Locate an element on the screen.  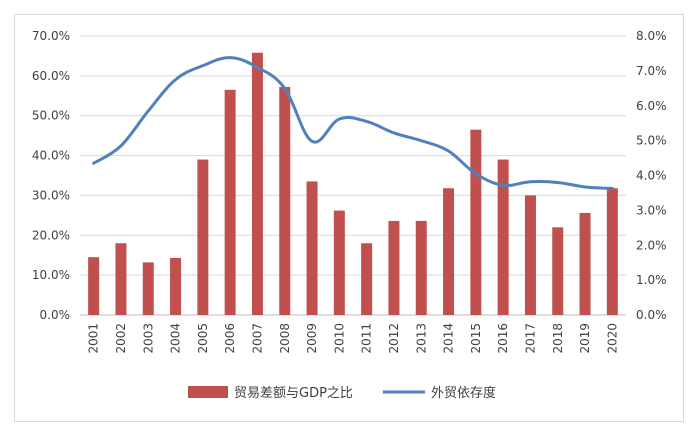
x-tick-label: 2015 is located at coordinates (476, 338).